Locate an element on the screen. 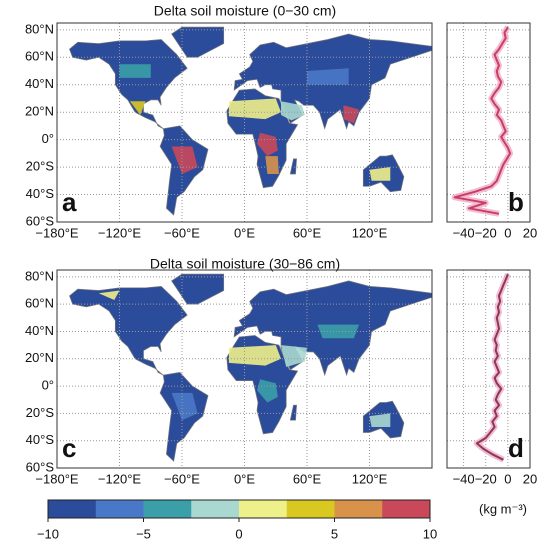 The width and height of the screenshot is (545, 550). profile-halo is located at coordinates (492, 367).